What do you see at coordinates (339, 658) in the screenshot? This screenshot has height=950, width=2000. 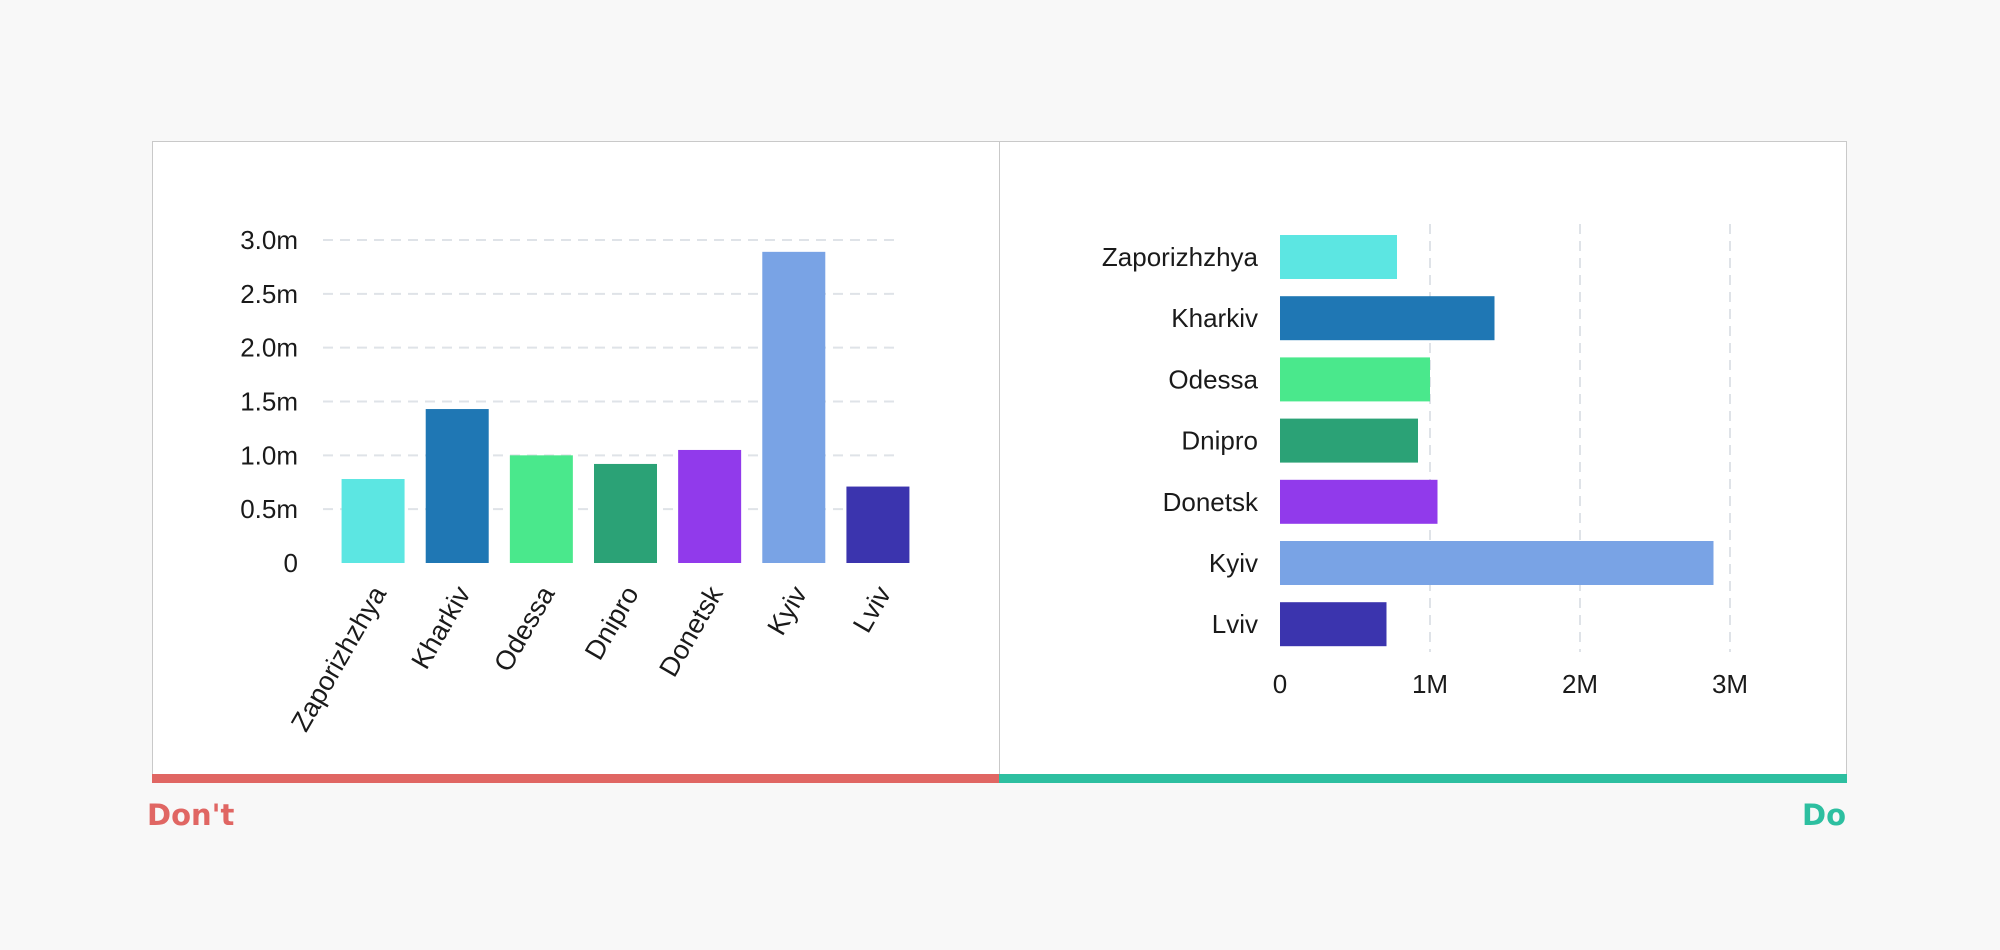 I see `x-tick-label: Zaporizhzhya` at bounding box center [339, 658].